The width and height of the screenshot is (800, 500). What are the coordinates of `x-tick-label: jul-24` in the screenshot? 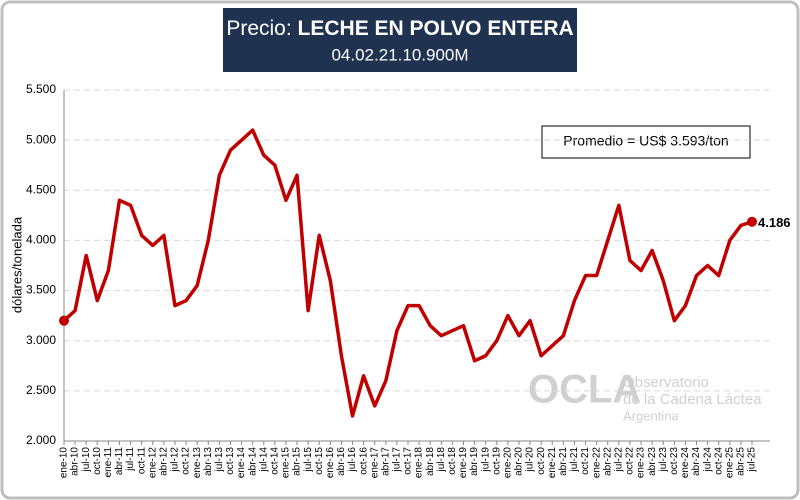 It's located at (707, 460).